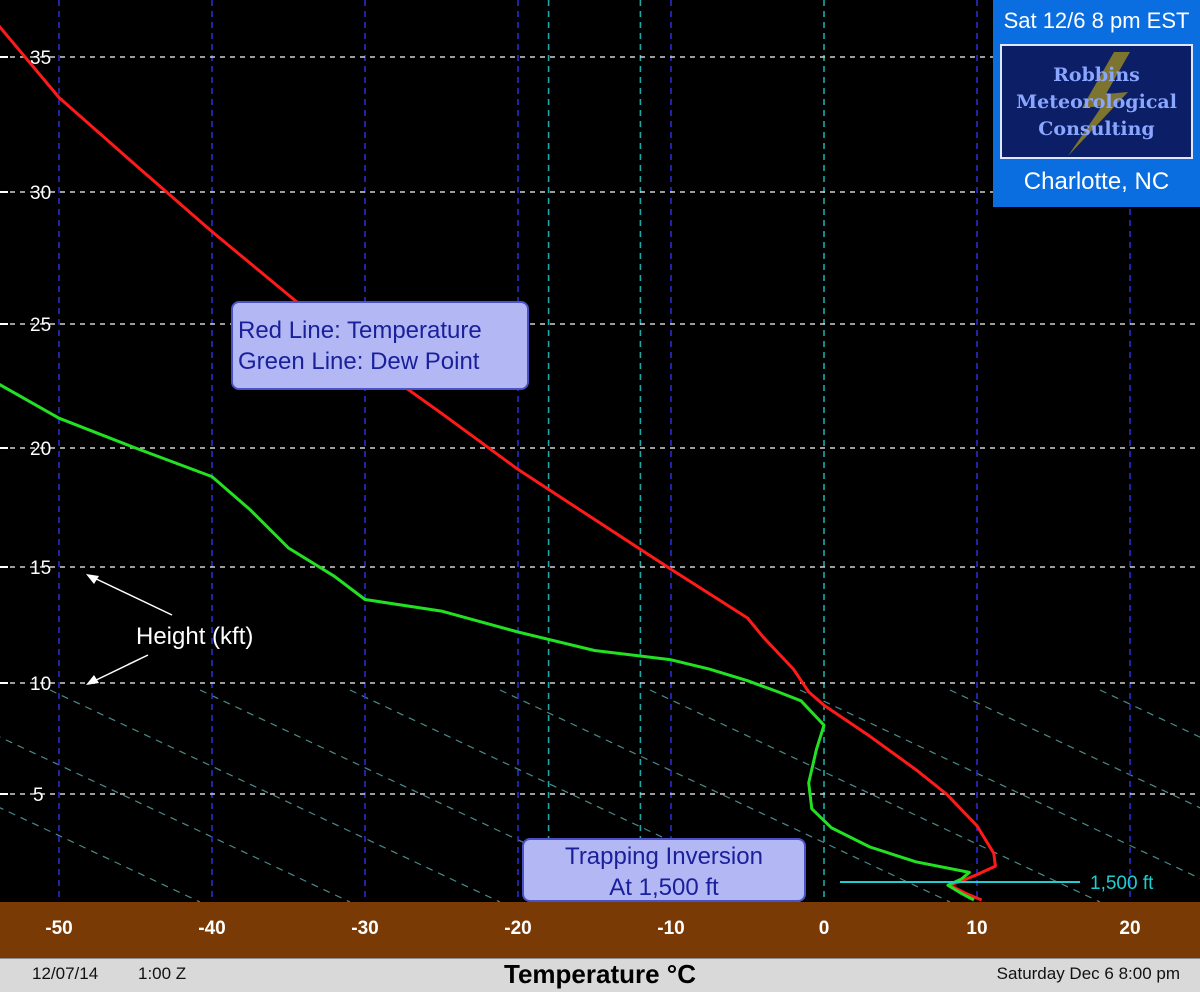 This screenshot has width=1200, height=992. I want to click on status-zulu-time: 1:00 Z, so click(162, 973).